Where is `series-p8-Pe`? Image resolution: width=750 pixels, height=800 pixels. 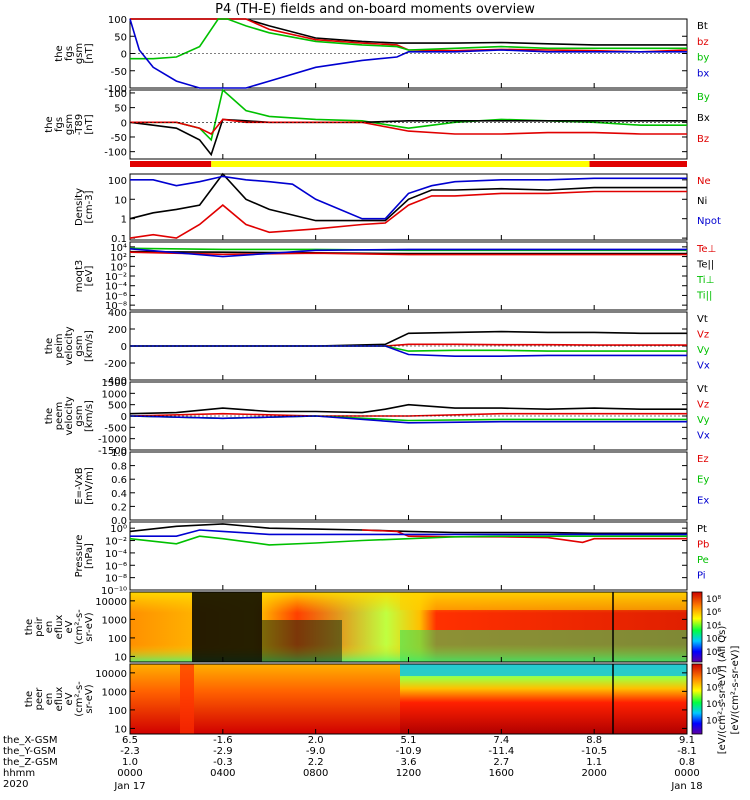 series-p8-Pe is located at coordinates (408, 540).